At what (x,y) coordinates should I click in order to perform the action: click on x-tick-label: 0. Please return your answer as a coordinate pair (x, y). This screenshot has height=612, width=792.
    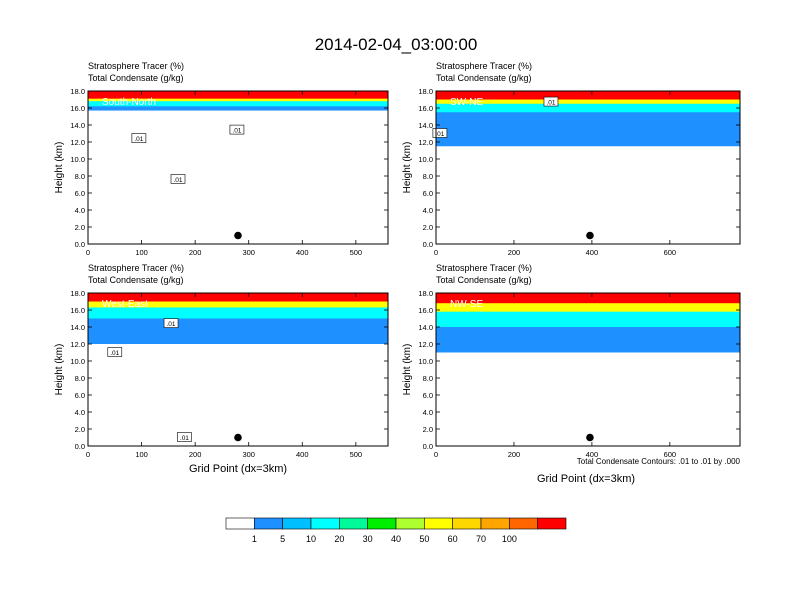
    Looking at the image, I should click on (436, 454).